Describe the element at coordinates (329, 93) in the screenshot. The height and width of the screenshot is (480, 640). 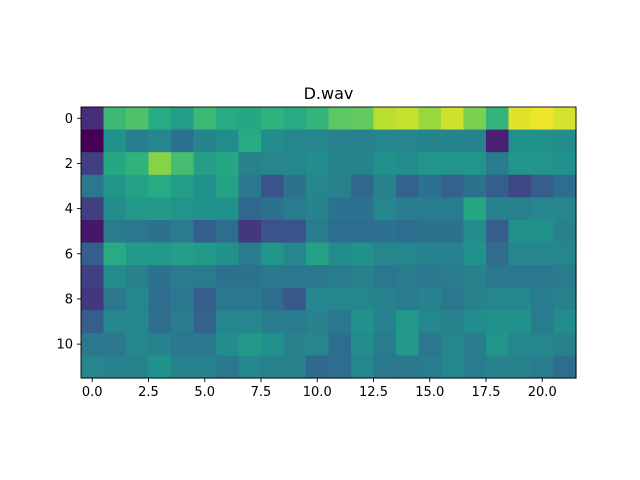
I see `chart-title: D.wav` at that location.